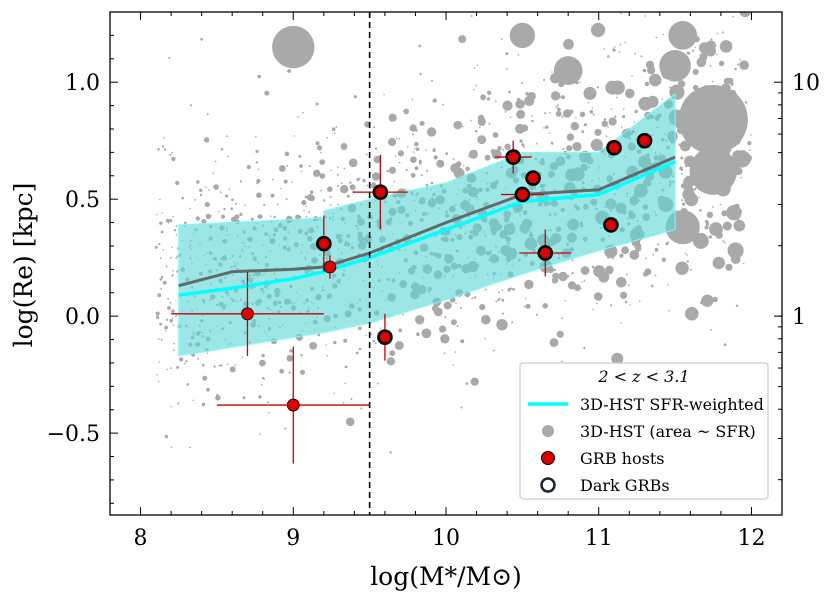 This screenshot has width=830, height=601. Describe the element at coordinates (806, 83) in the screenshot. I see `right-tick-label: 10` at that location.